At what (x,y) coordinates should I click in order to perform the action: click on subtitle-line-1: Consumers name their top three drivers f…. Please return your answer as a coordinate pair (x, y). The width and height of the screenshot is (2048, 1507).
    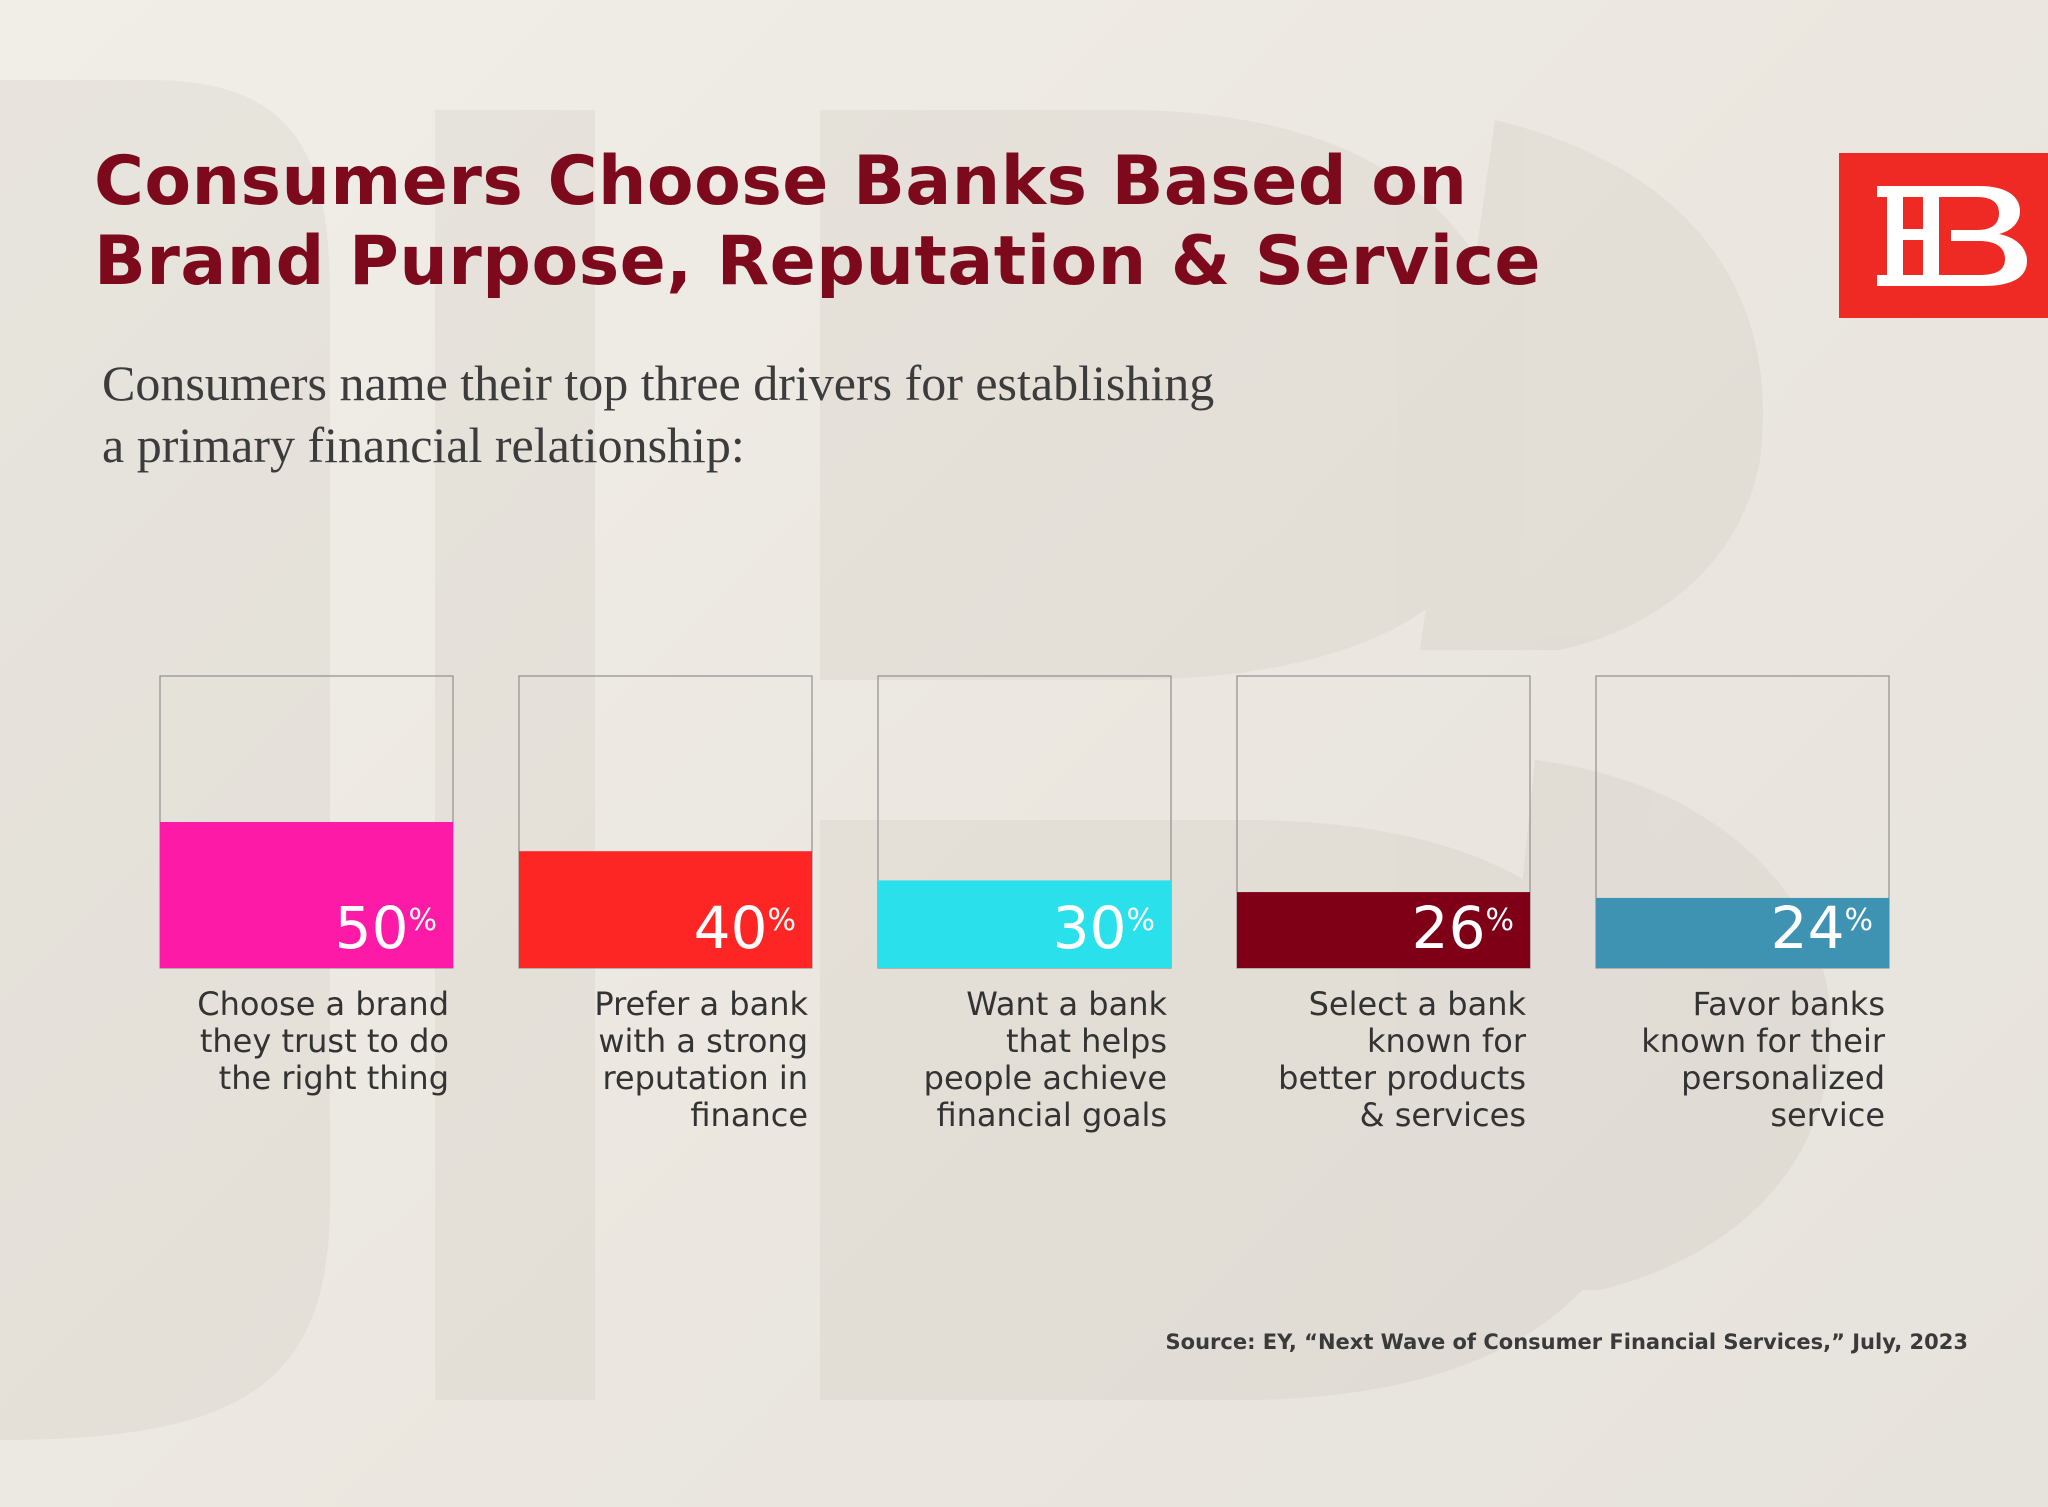
    Looking at the image, I should click on (658, 383).